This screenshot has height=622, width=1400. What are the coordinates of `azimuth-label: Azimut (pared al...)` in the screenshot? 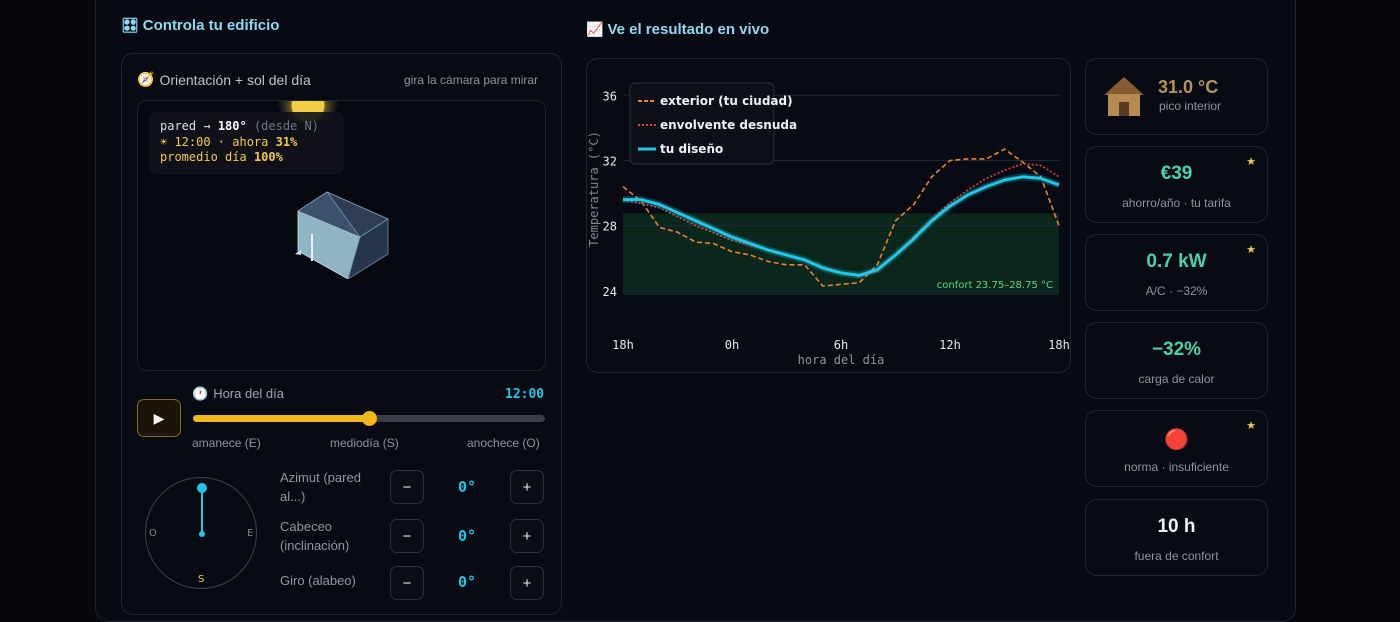 It's located at (320, 487).